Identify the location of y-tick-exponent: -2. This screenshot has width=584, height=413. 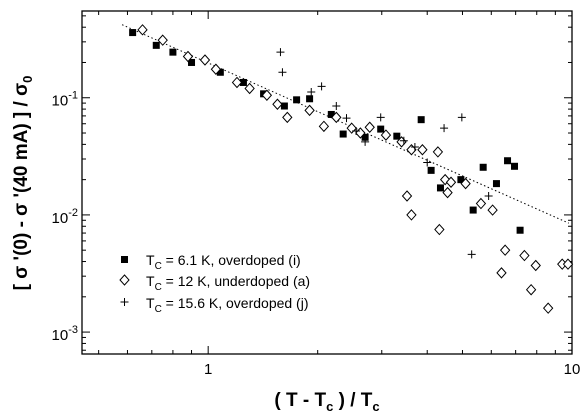
(73, 213).